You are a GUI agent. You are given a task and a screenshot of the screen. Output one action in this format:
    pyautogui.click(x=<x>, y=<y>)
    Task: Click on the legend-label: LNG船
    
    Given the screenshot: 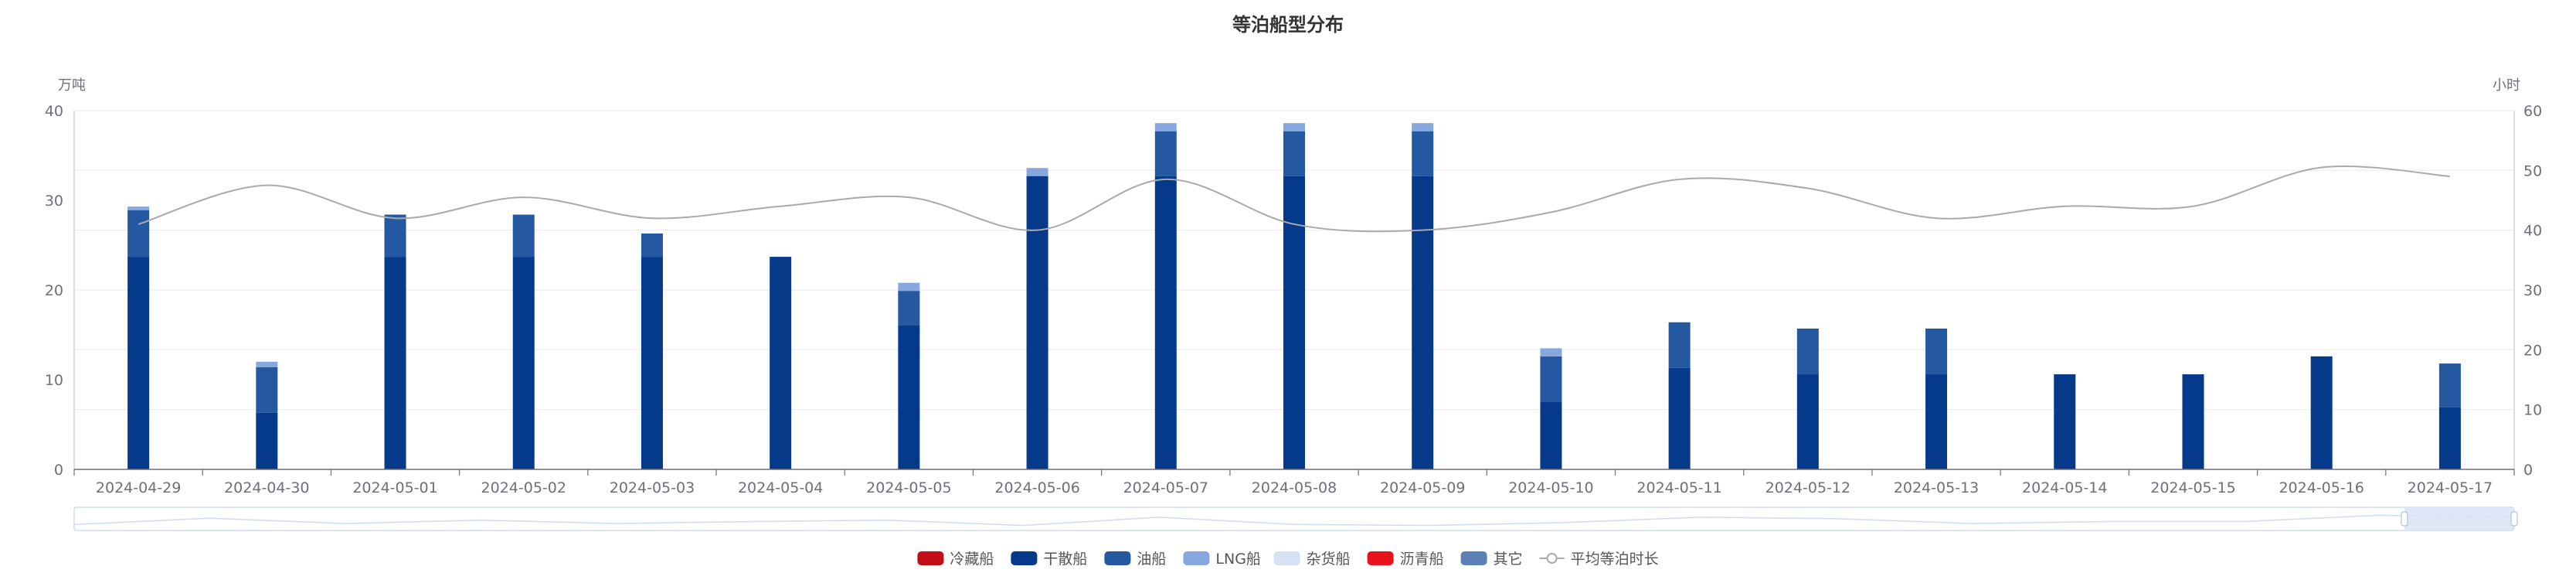 What is the action you would take?
    pyautogui.click(x=1238, y=559)
    